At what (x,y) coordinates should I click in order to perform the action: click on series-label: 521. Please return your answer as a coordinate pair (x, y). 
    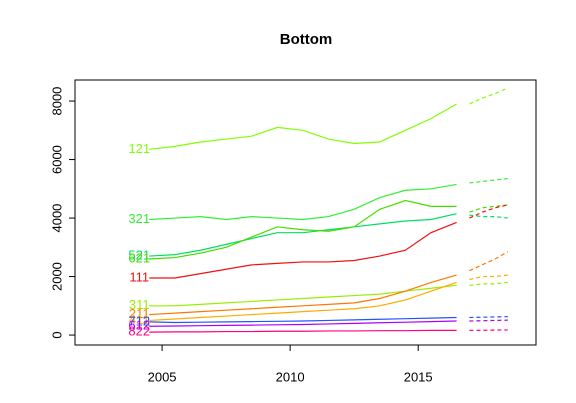
    Looking at the image, I should click on (139, 255).